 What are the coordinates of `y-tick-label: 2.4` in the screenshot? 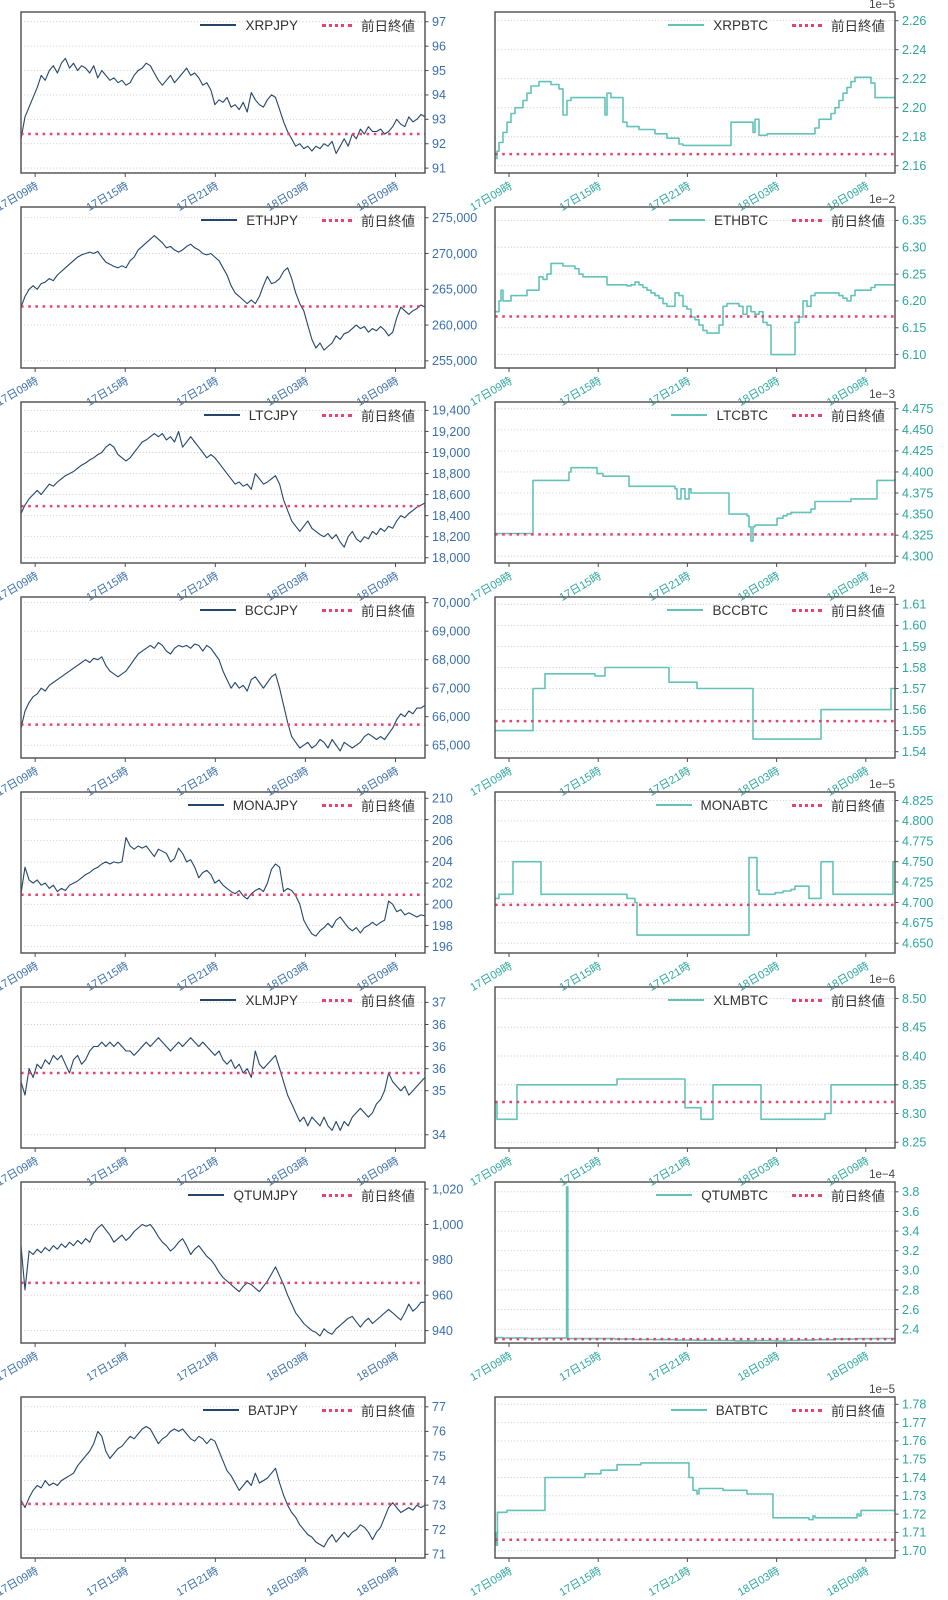 It's located at (910, 1330).